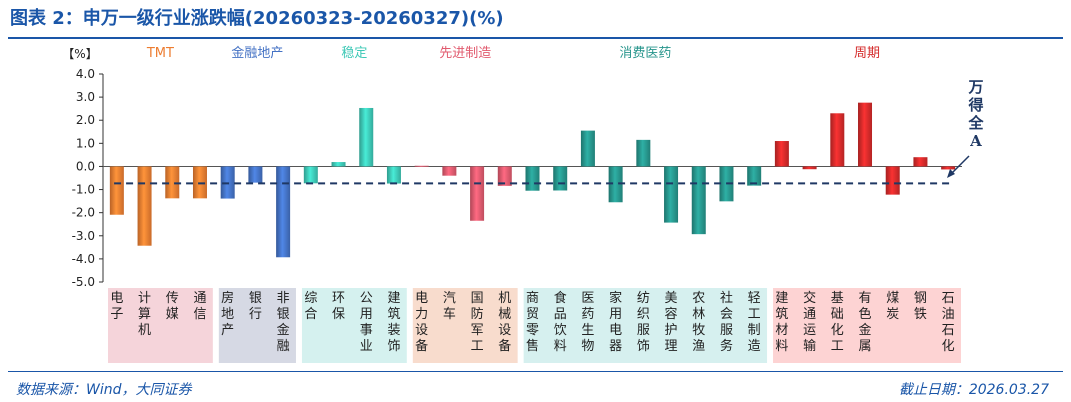 The image size is (1071, 402). What do you see at coordinates (615, 322) in the screenshot?
I see `category-label: 家用电器` at bounding box center [615, 322].